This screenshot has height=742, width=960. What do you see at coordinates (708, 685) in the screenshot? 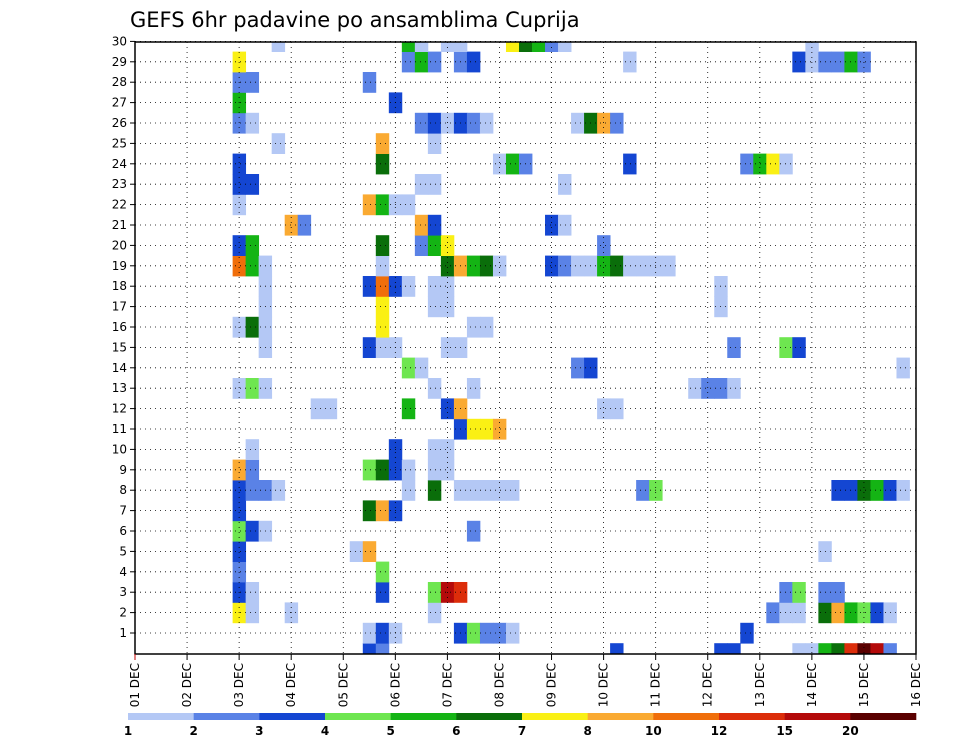
I see `x-tick-label: 12 DEC` at bounding box center [708, 685].